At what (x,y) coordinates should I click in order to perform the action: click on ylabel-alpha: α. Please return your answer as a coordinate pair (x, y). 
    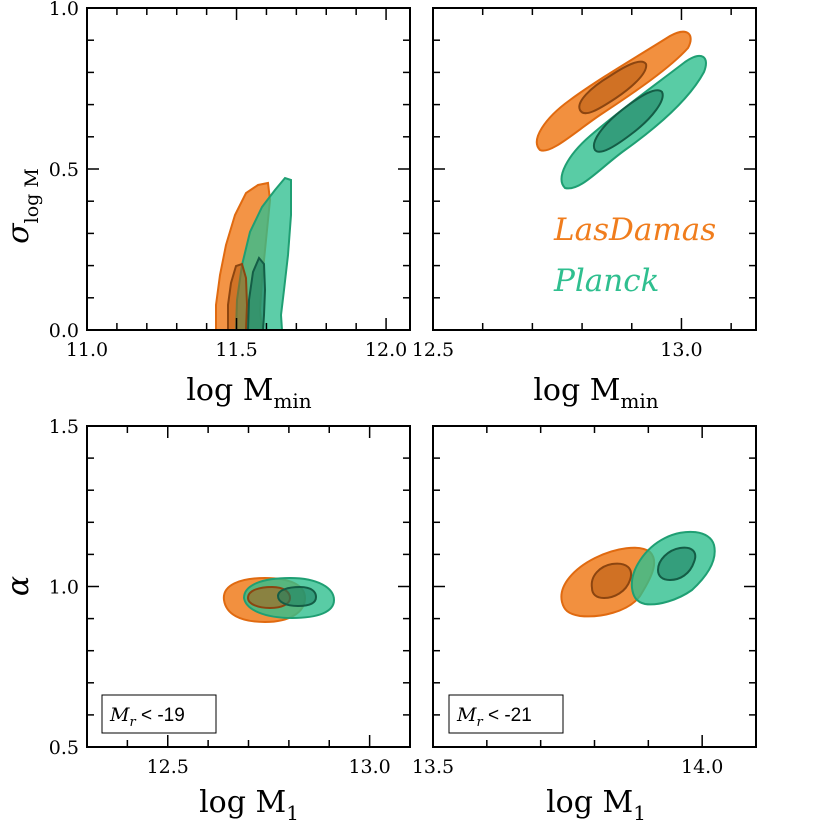
    Looking at the image, I should click on (18, 586).